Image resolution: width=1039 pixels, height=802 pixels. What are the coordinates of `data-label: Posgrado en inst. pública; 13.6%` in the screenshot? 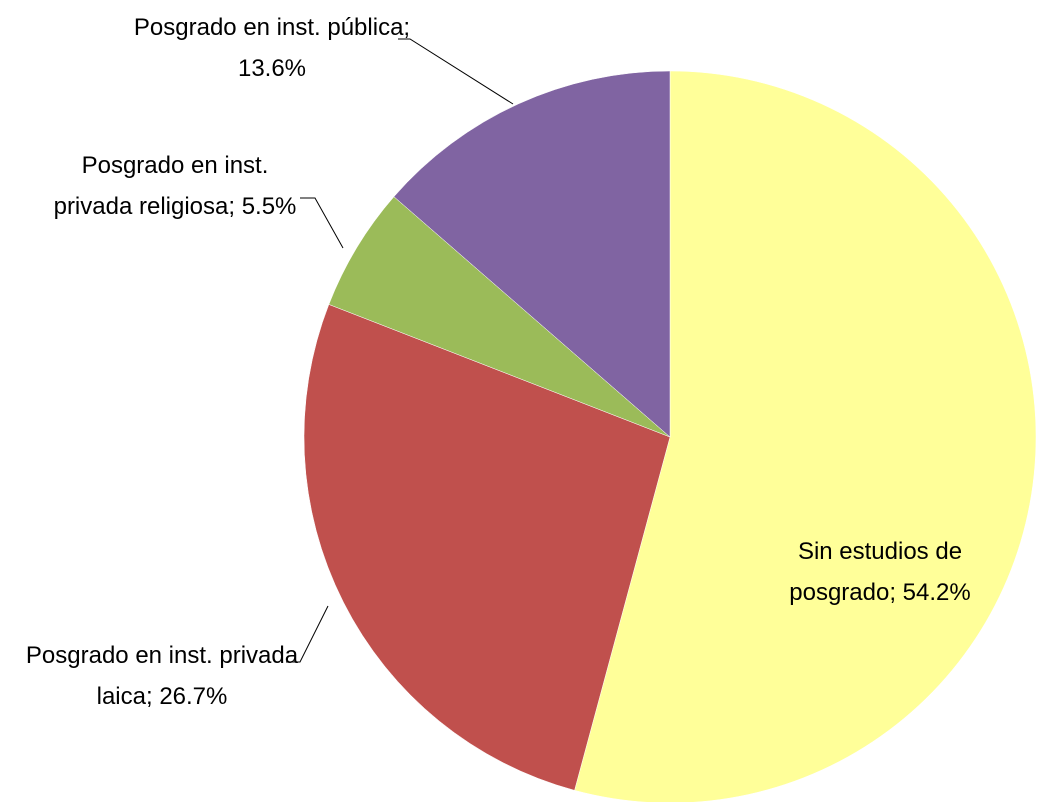 It's located at (272, 48).